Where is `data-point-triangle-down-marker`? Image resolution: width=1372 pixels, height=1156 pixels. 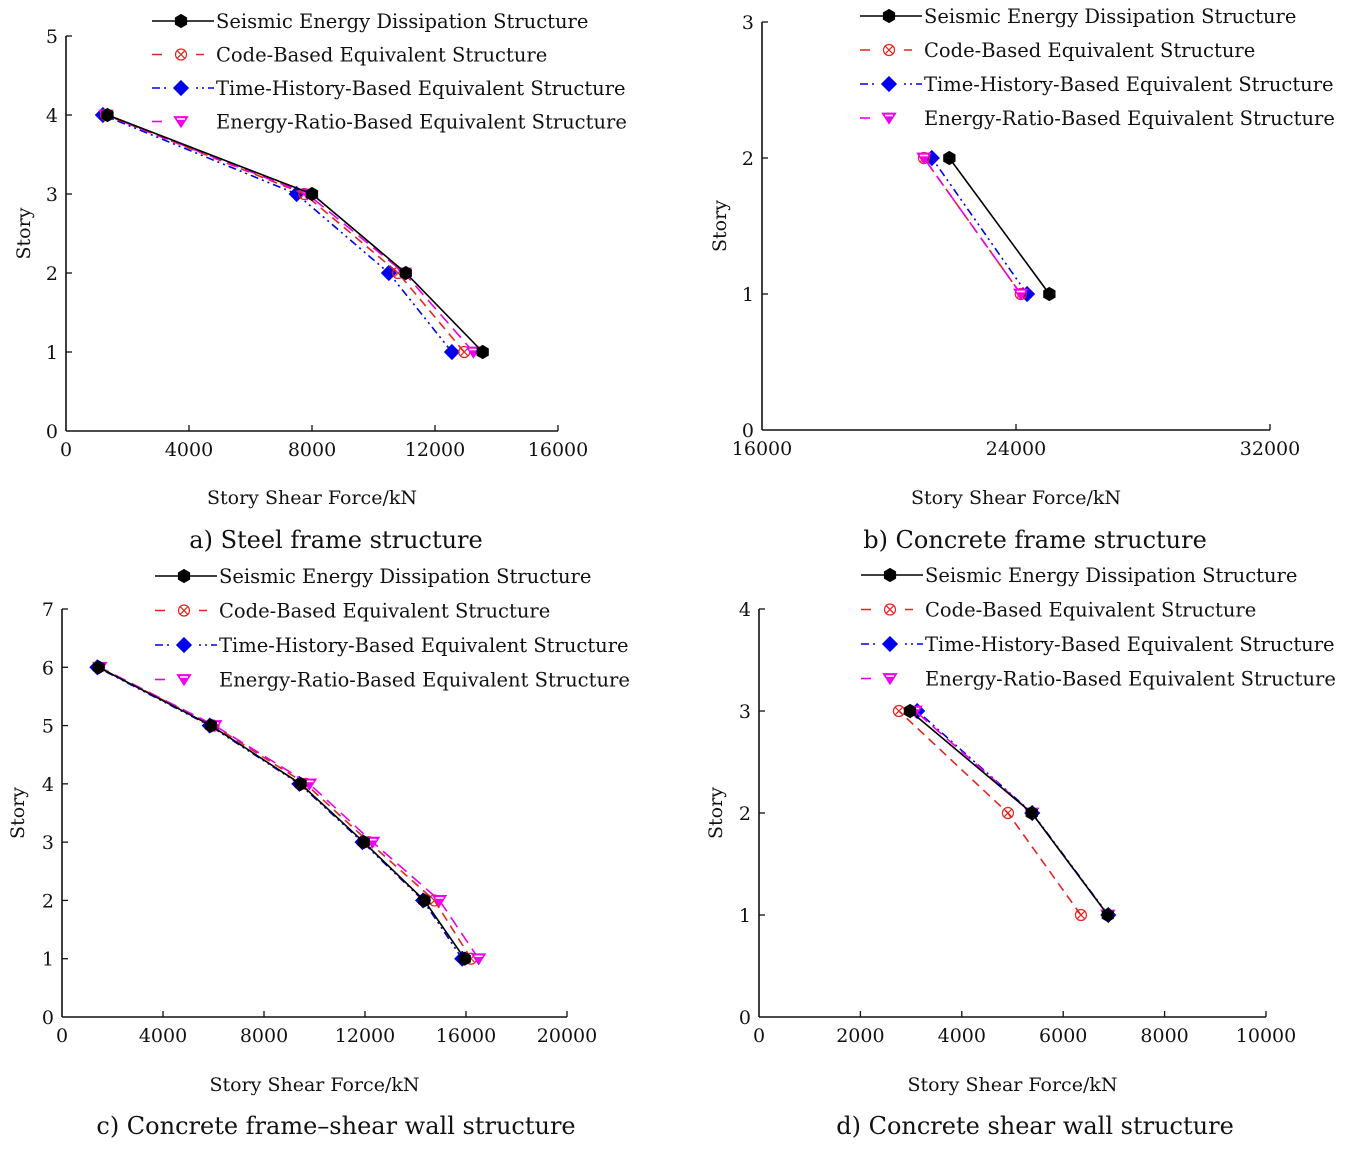 data-point-triangle-down-marker is located at coordinates (478, 959).